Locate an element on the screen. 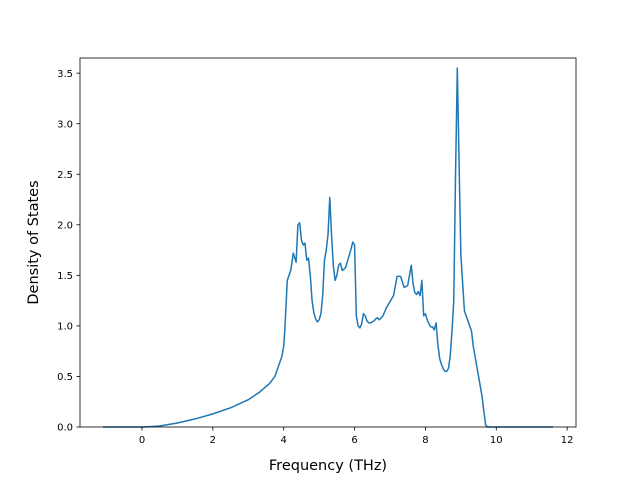 This screenshot has height=480, width=640. y-tick-label: 2.5 is located at coordinates (65, 175).